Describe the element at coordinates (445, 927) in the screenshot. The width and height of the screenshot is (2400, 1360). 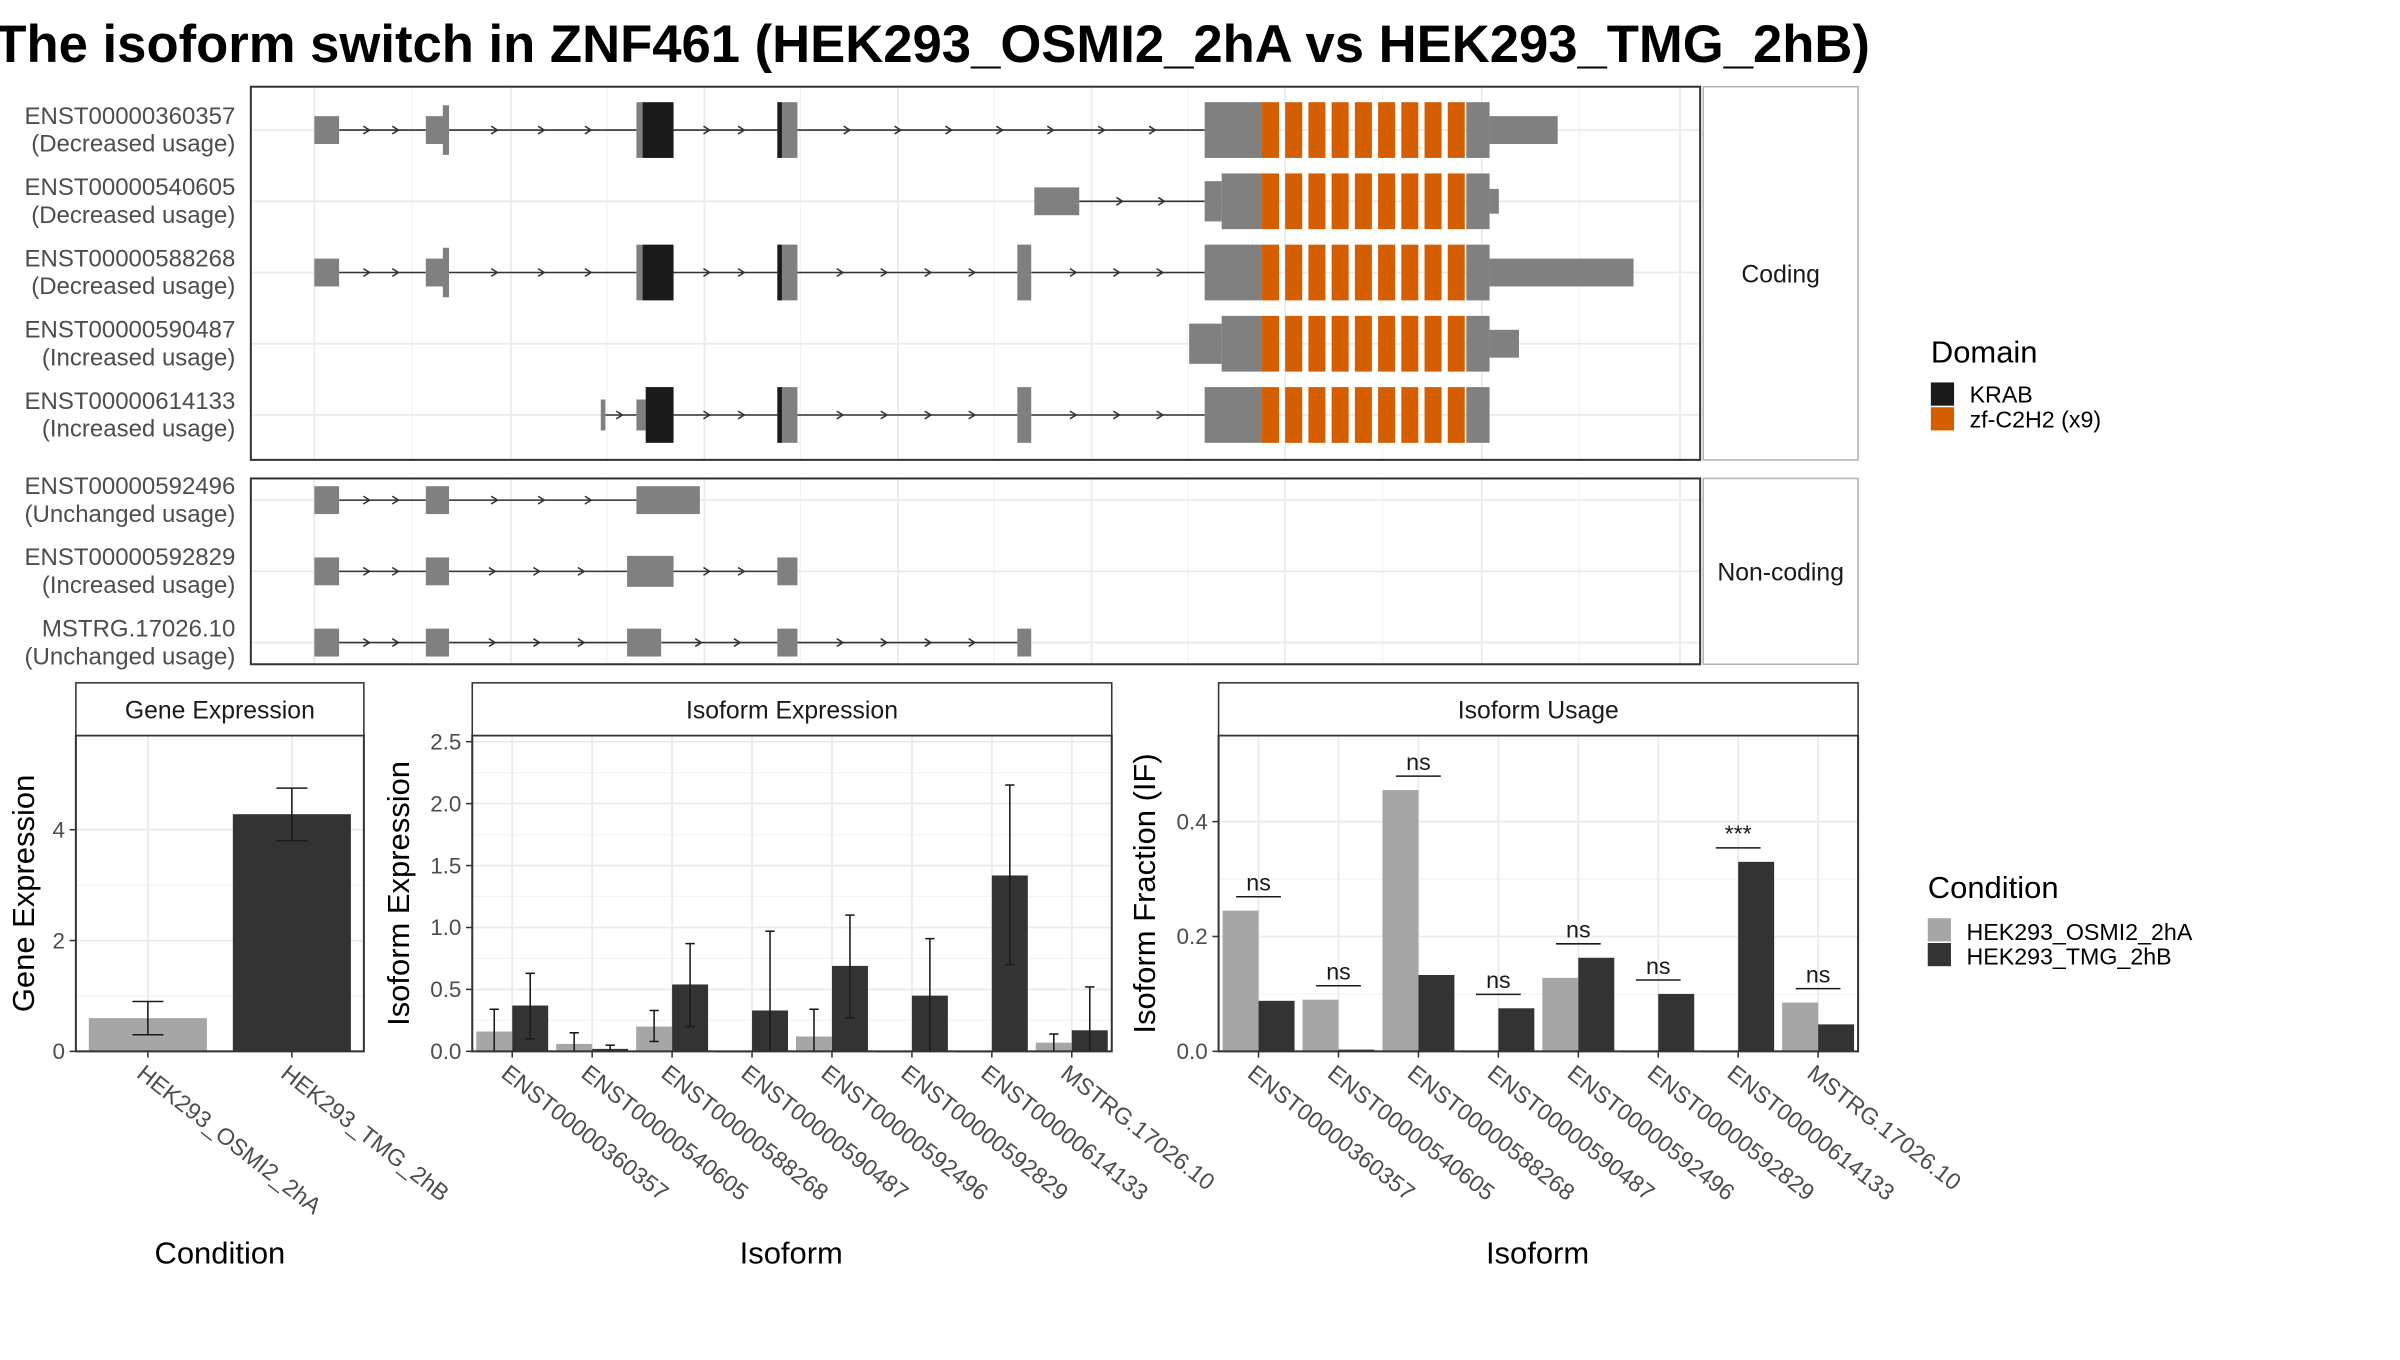
I see `y-tick-label: 1.0` at that location.